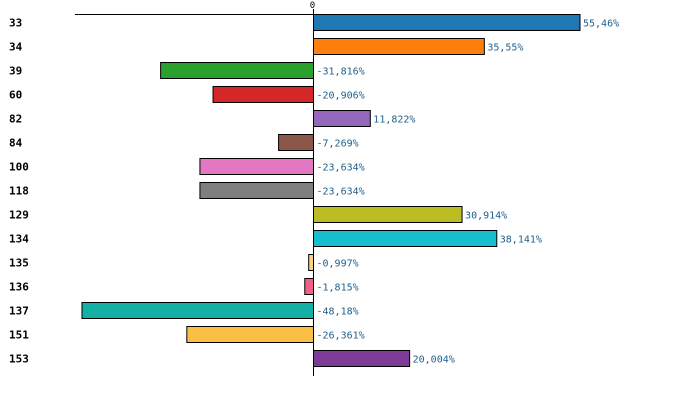 The height and width of the screenshot is (405, 700). What do you see at coordinates (338, 288) in the screenshot?
I see `value-label-136: -1,815%` at bounding box center [338, 288].